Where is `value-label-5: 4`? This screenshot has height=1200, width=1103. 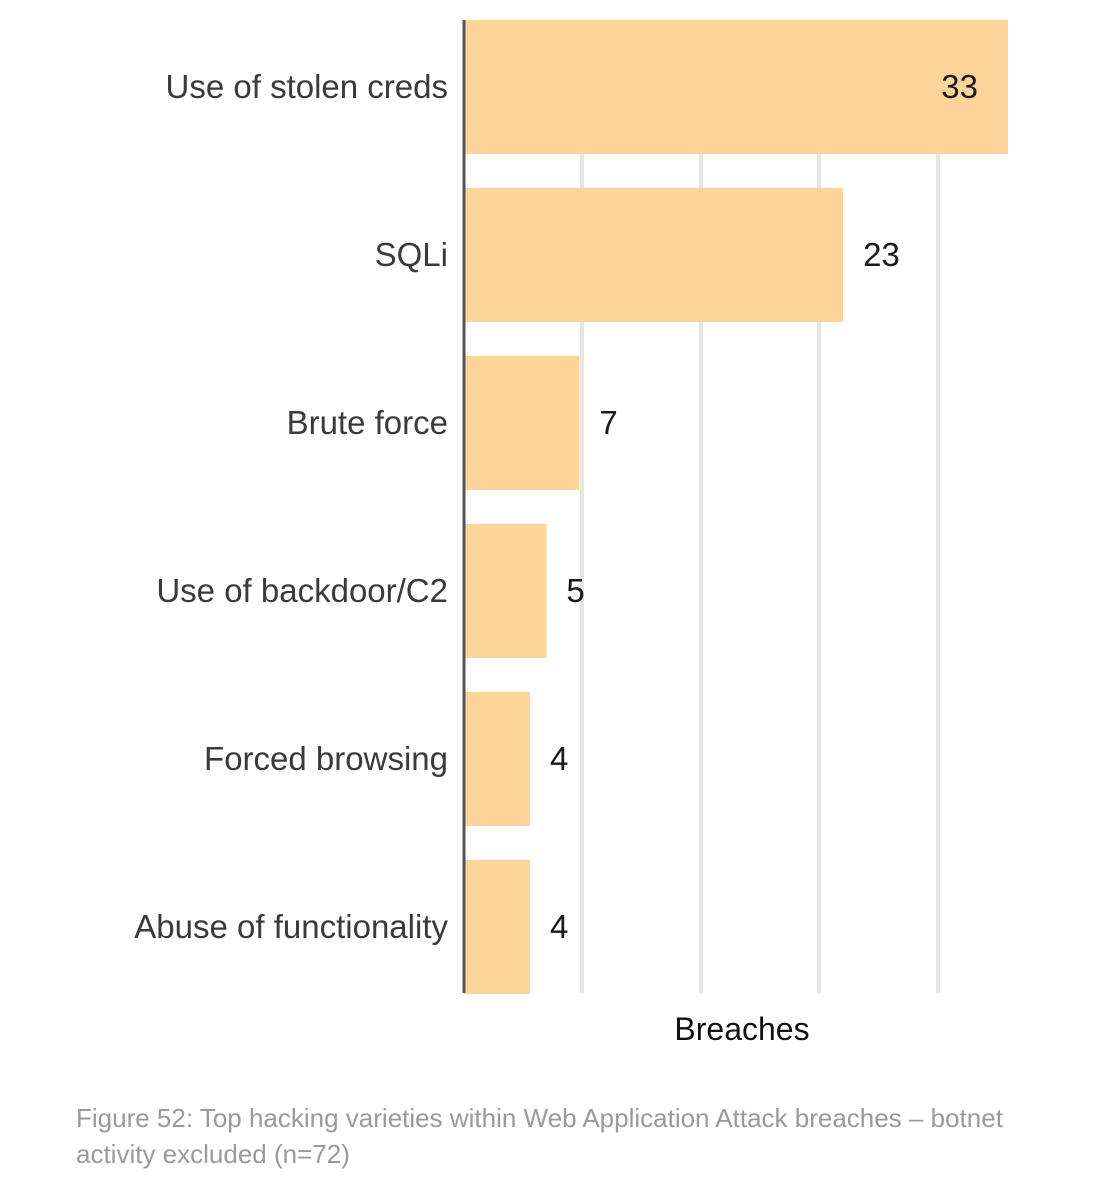 value-label-5: 4 is located at coordinates (559, 758).